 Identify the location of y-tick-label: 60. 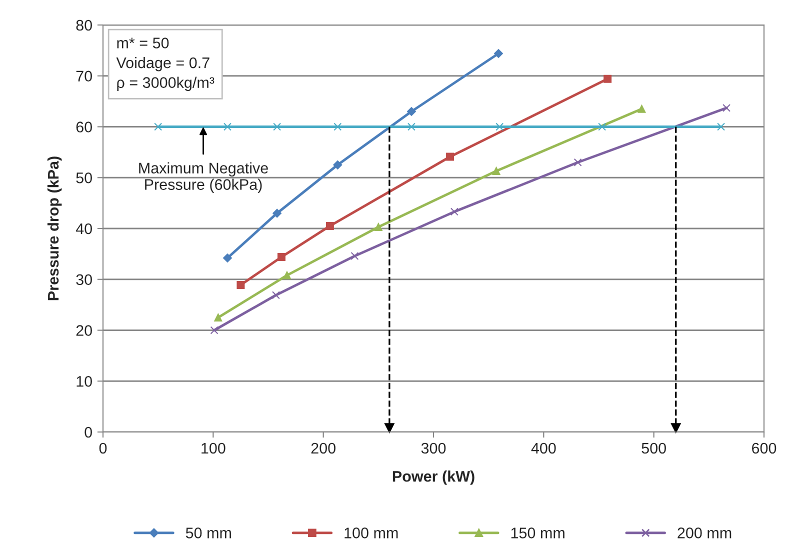
(84, 127).